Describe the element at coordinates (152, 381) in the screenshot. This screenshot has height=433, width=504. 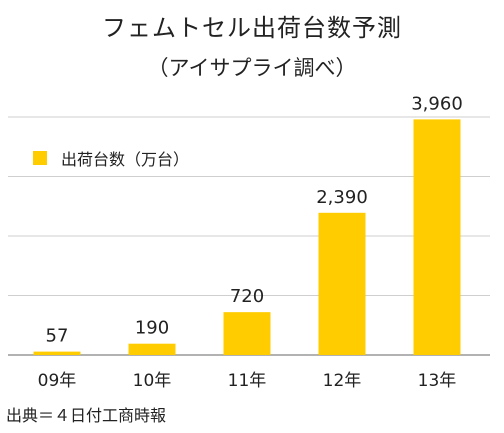
I see `category-label: 10年` at that location.